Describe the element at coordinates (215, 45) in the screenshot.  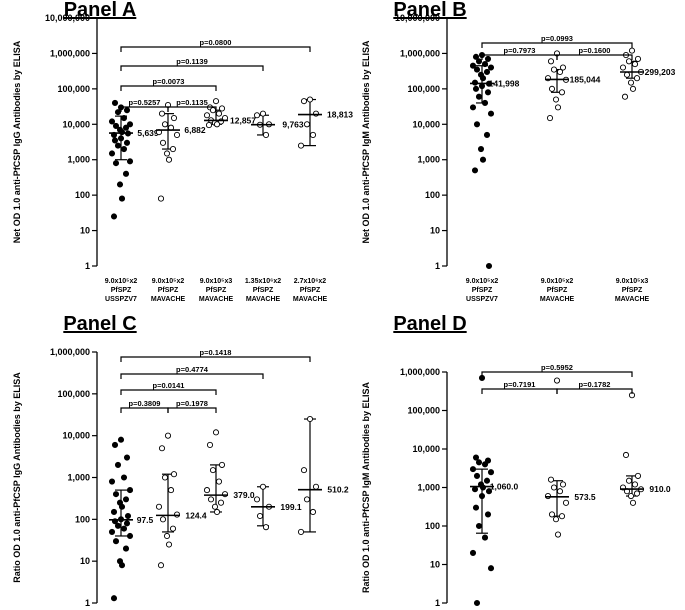
I see `comparison-bracket: p=0.0800` at that location.